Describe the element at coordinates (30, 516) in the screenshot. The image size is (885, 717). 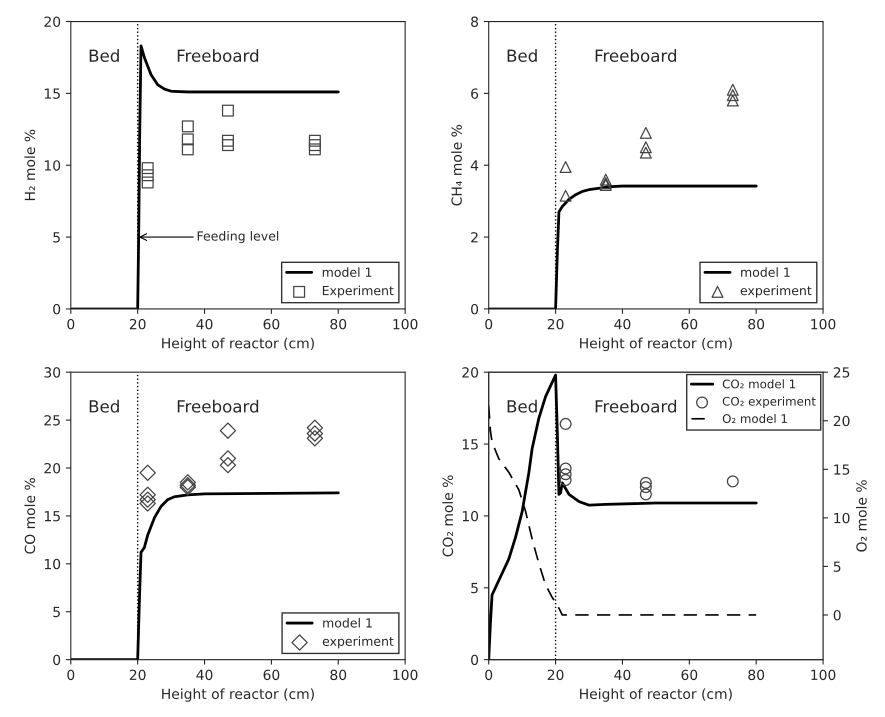
I see `y-axis-title: CO mole %` at that location.